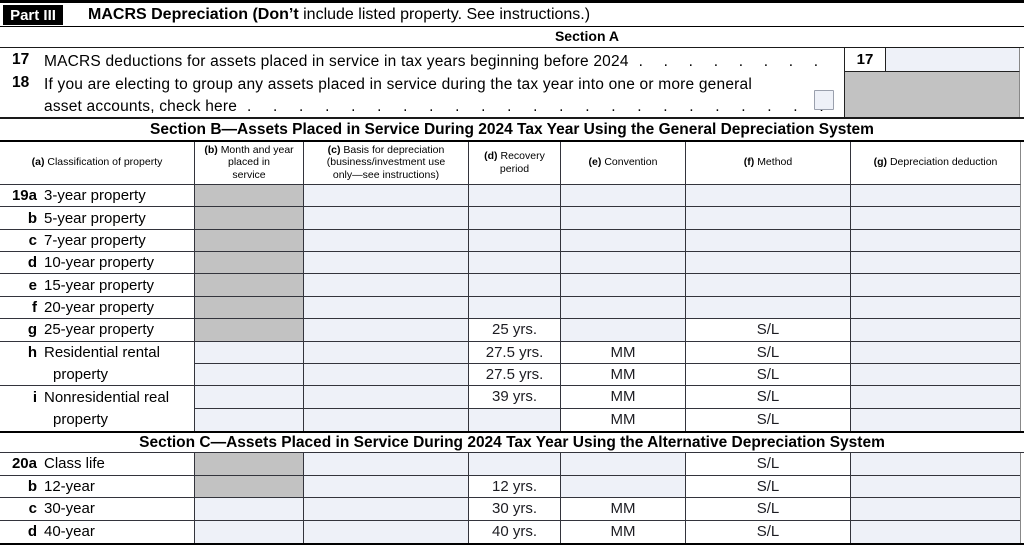  What do you see at coordinates (385, 241) in the screenshot?
I see `sectionB-row-2-basis` at bounding box center [385, 241].